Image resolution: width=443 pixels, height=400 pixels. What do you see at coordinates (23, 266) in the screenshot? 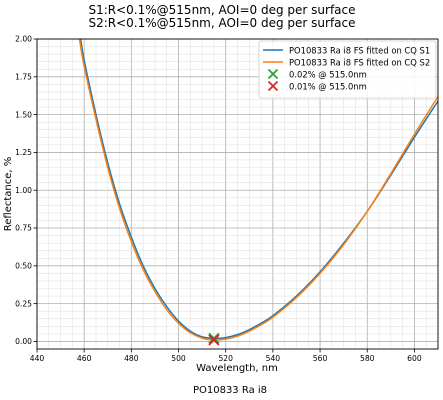
I see `y-tick-label: 0.50` at bounding box center [23, 266].